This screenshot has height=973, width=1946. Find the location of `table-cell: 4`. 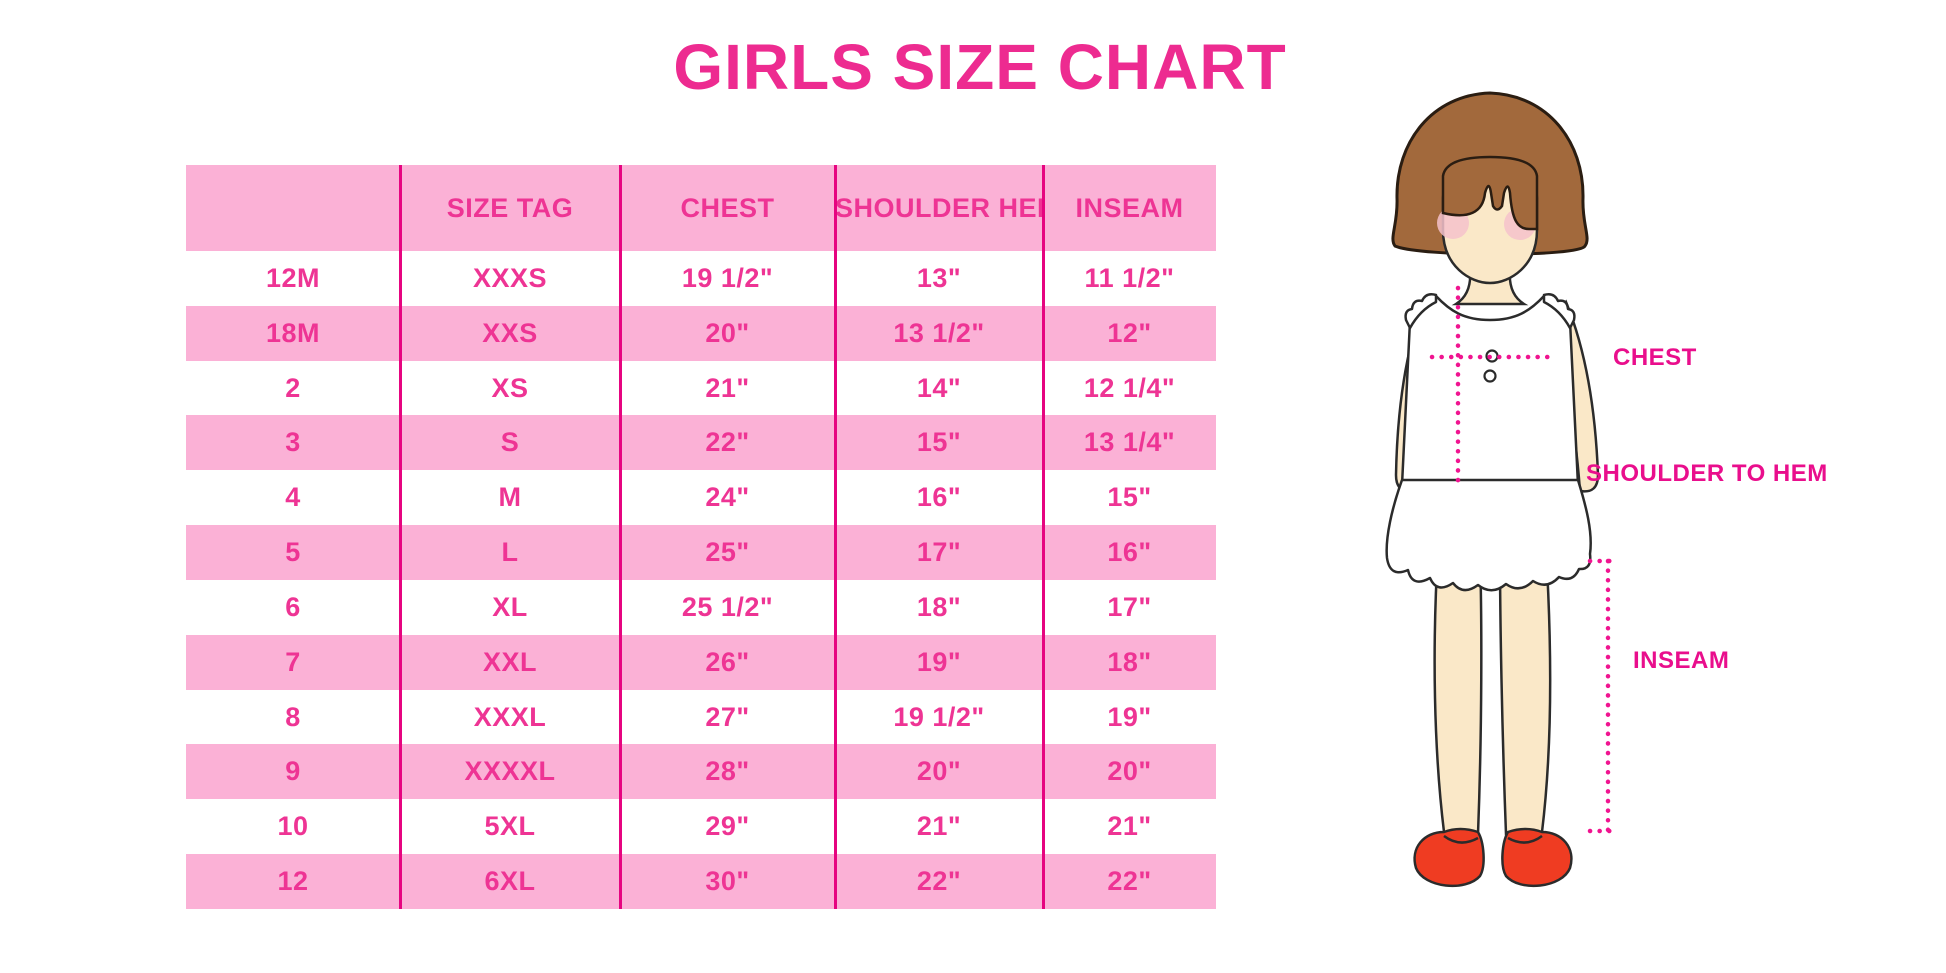

table-cell: 4 is located at coordinates (293, 497).